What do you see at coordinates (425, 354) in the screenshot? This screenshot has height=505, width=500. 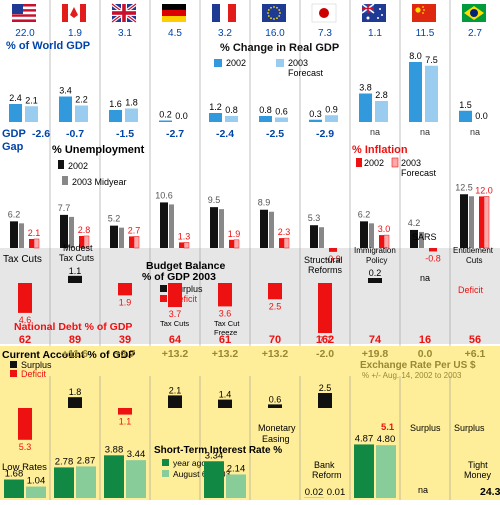 I see `exchange-rate-value: 0.0` at bounding box center [425, 354].